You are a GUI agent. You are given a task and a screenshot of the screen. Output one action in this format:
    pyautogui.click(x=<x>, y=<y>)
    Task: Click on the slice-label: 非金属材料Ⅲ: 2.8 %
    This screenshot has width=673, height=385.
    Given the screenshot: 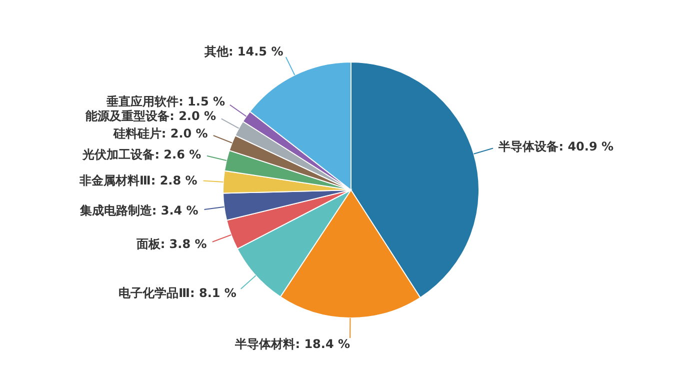 What is the action you would take?
    pyautogui.click(x=138, y=180)
    